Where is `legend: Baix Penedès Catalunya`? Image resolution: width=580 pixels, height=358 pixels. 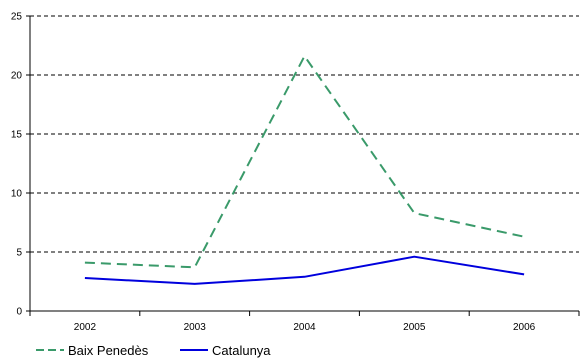
legend: Baix Penedès Catalunya is located at coordinates (153, 350).